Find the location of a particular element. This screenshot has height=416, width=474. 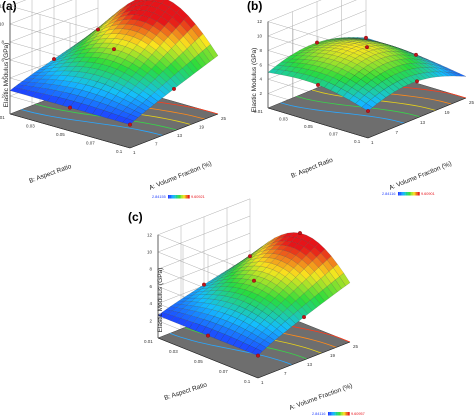

panel-c-label: (c) is located at coordinates (135, 217).